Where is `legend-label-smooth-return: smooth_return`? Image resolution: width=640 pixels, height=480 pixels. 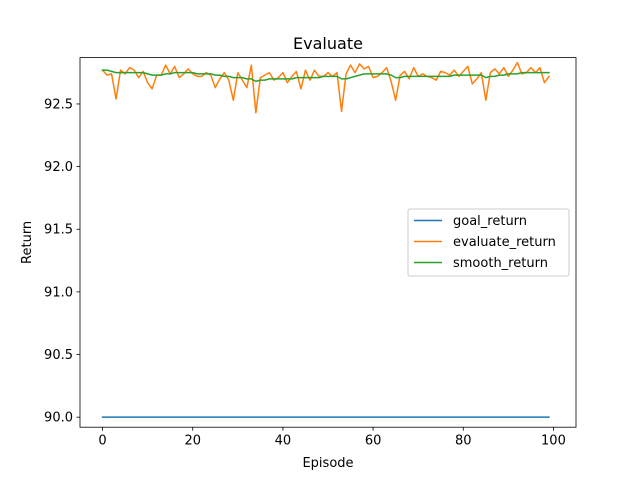
legend-label-smooth-return: smooth_return is located at coordinates (500, 263).